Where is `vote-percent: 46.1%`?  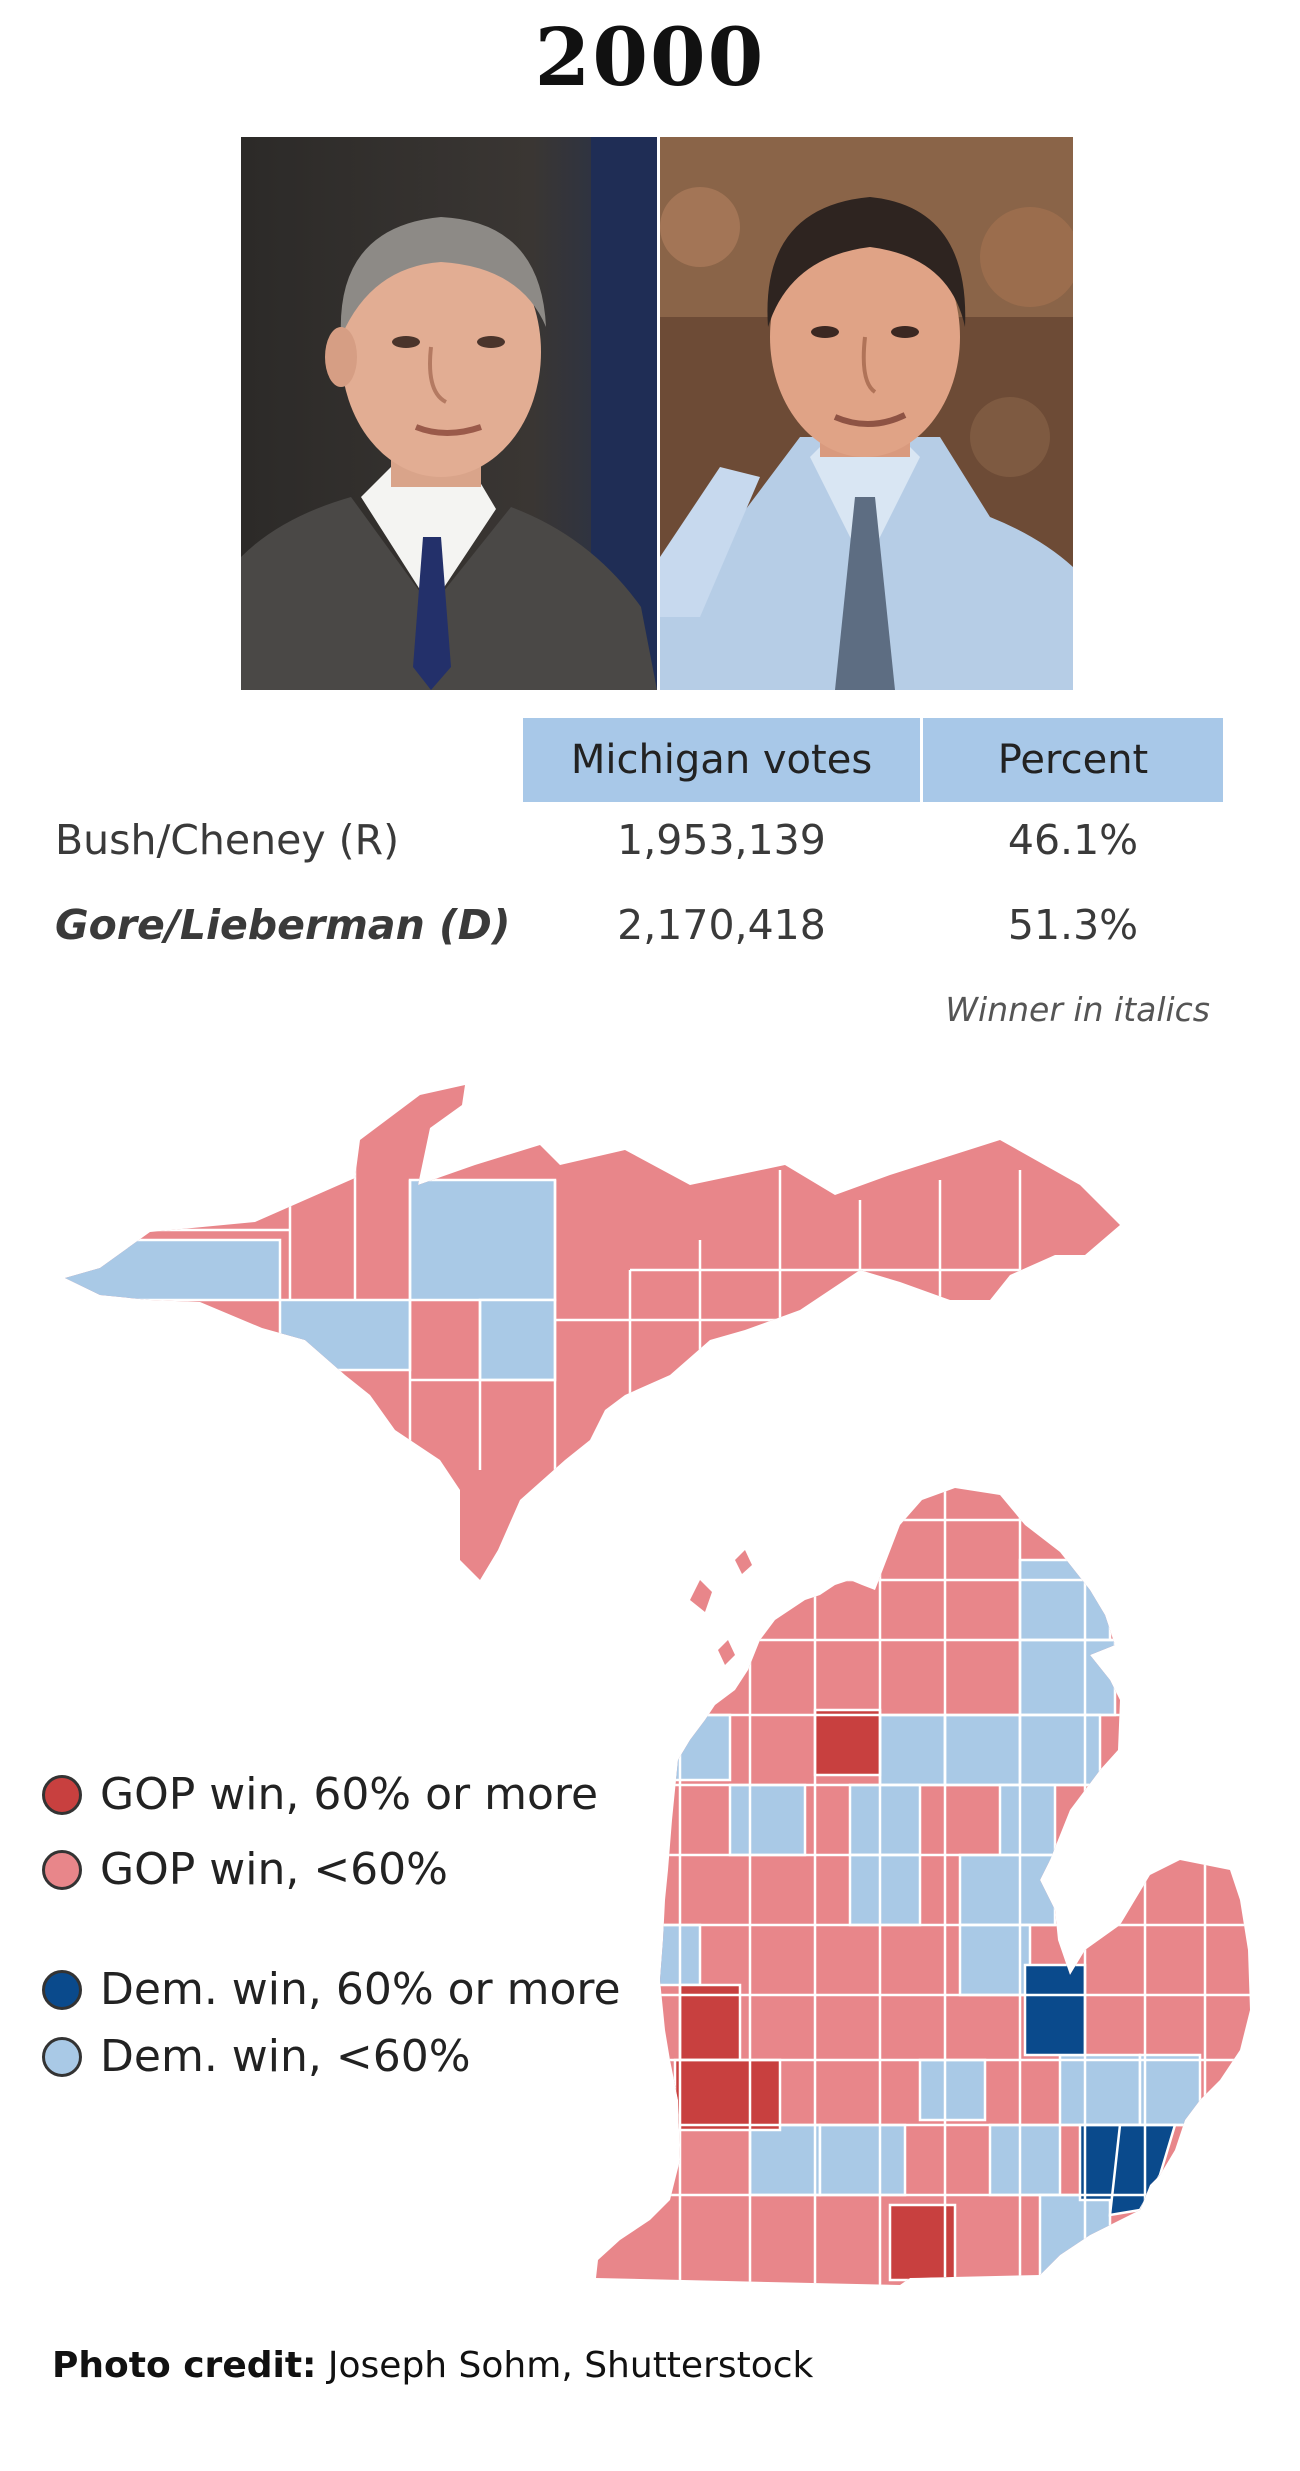 vote-percent: 46.1% is located at coordinates (1073, 840).